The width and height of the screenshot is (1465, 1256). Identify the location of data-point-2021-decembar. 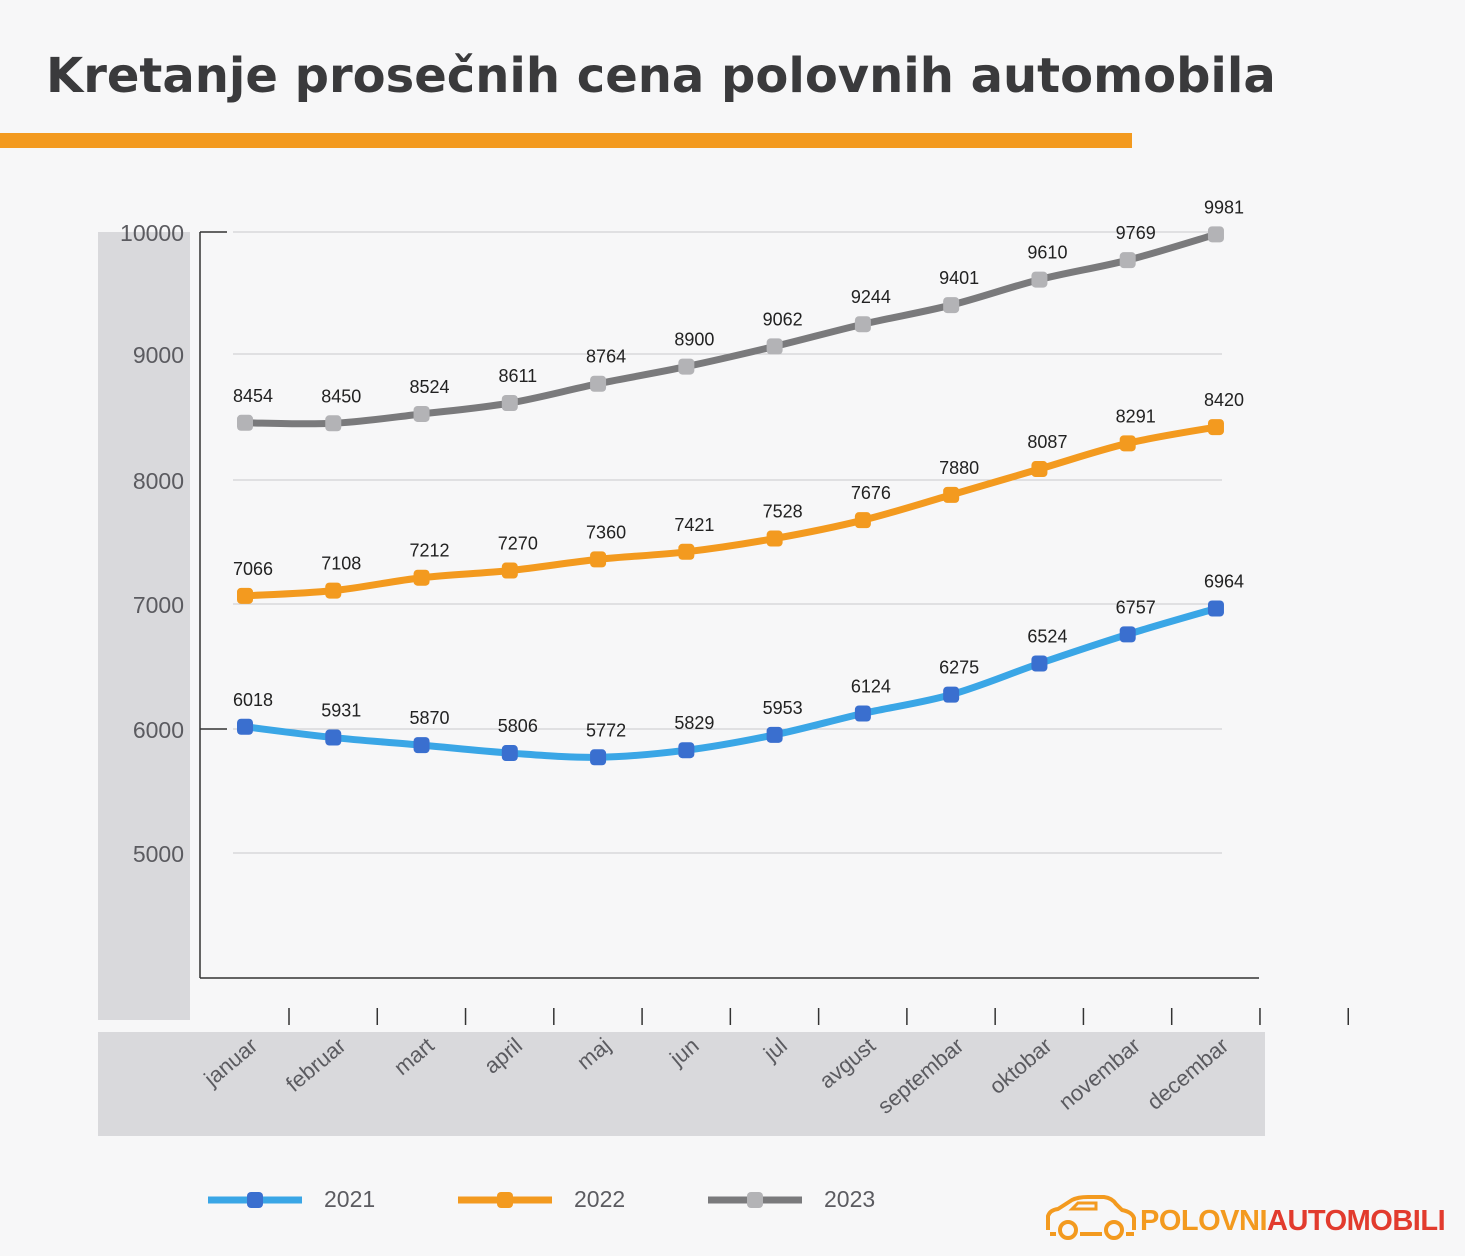
(1215, 608).